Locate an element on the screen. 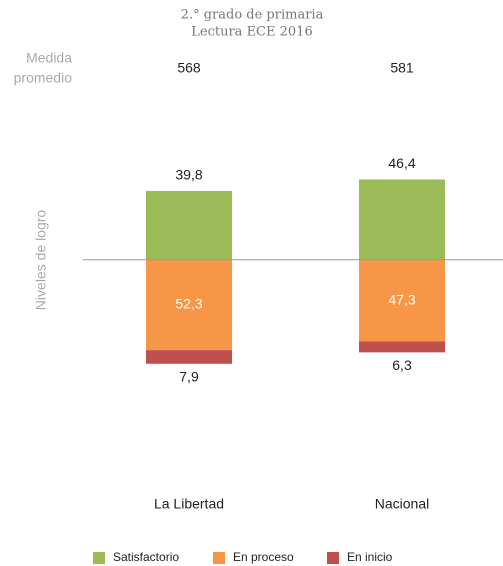 This screenshot has width=503, height=566. value-label: 52,3 is located at coordinates (188, 304).